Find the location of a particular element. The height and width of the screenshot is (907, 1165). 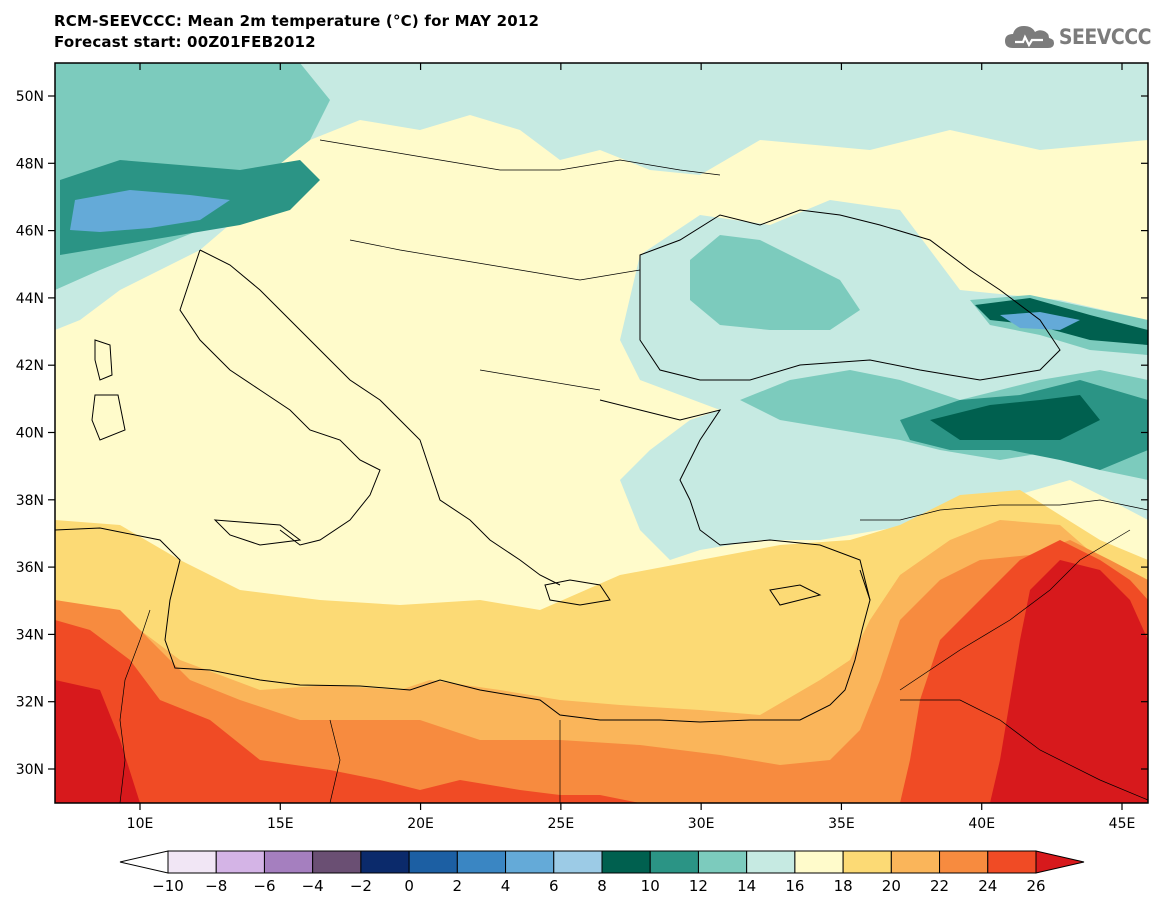

lat-label: 30N is located at coordinates (30, 770).